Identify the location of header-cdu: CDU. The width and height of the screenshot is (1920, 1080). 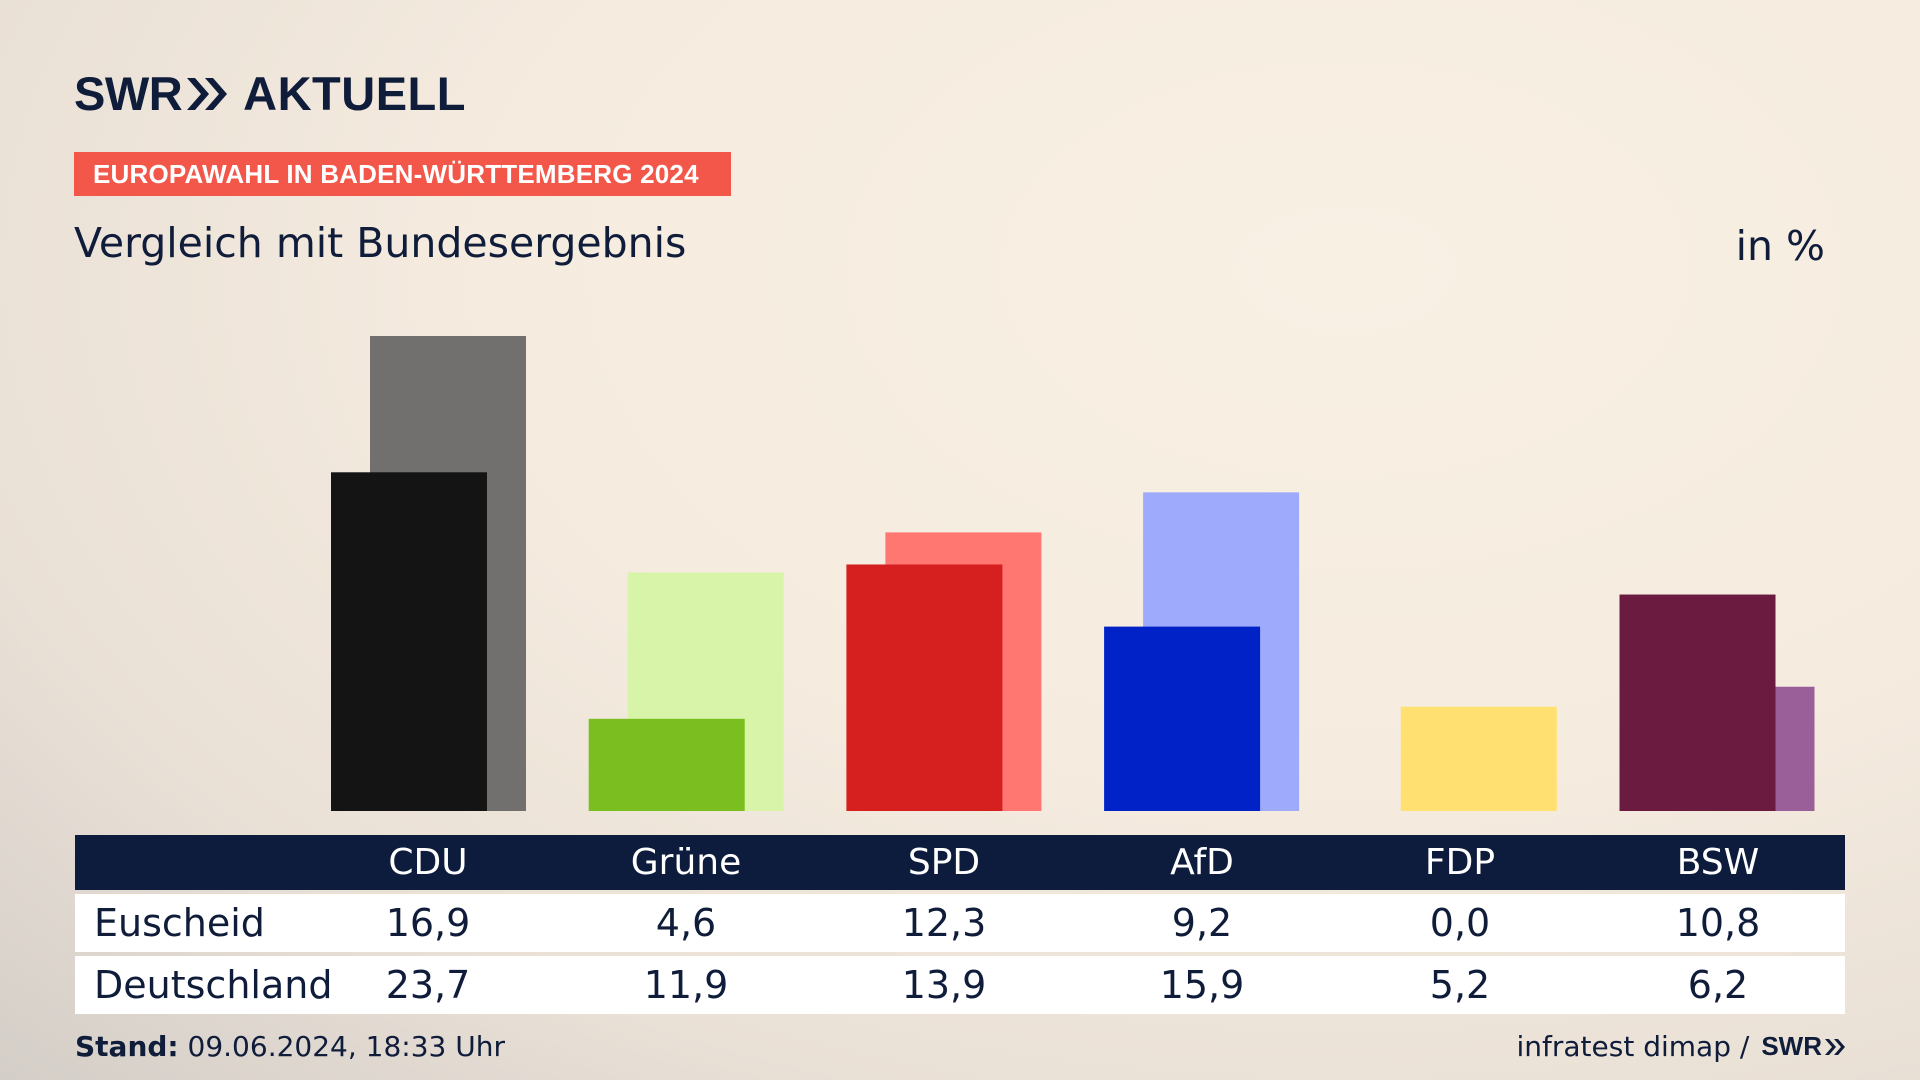
(428, 862).